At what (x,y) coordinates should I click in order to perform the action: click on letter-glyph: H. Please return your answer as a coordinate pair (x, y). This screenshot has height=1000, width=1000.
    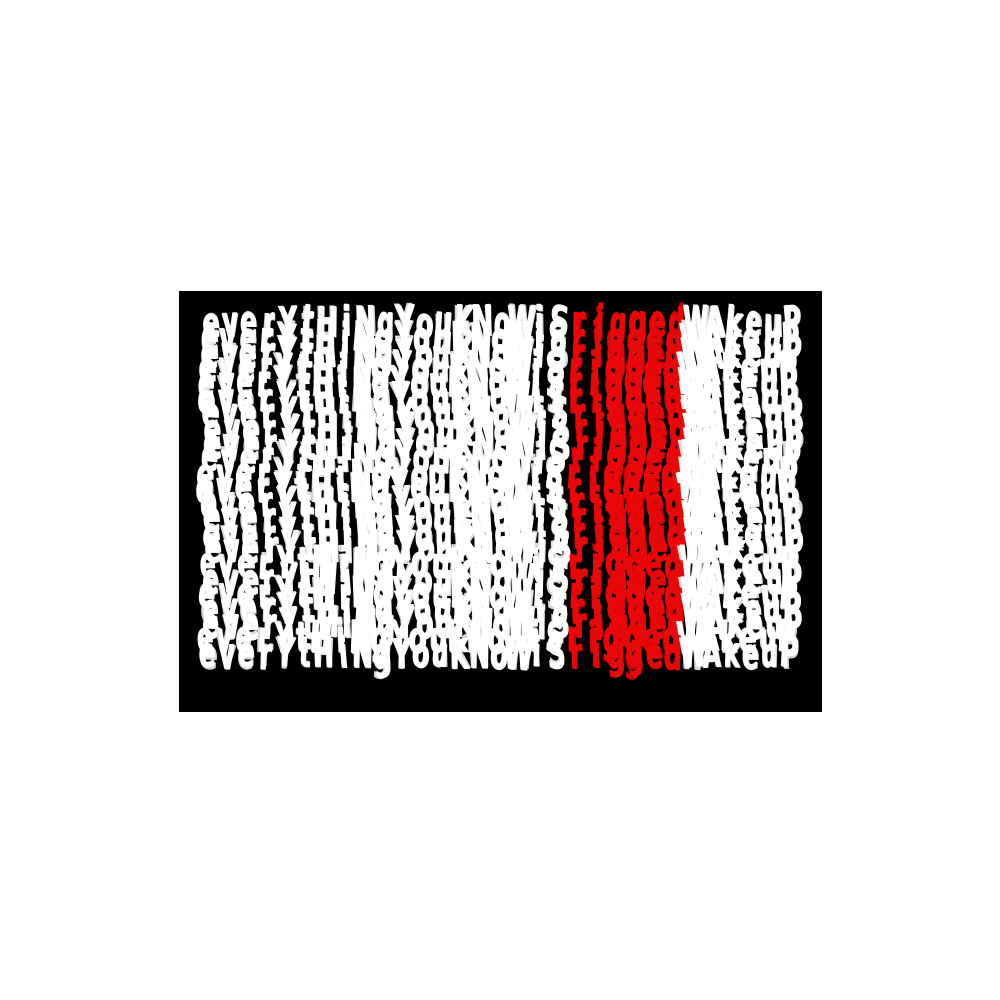
    Looking at the image, I should click on (324, 654).